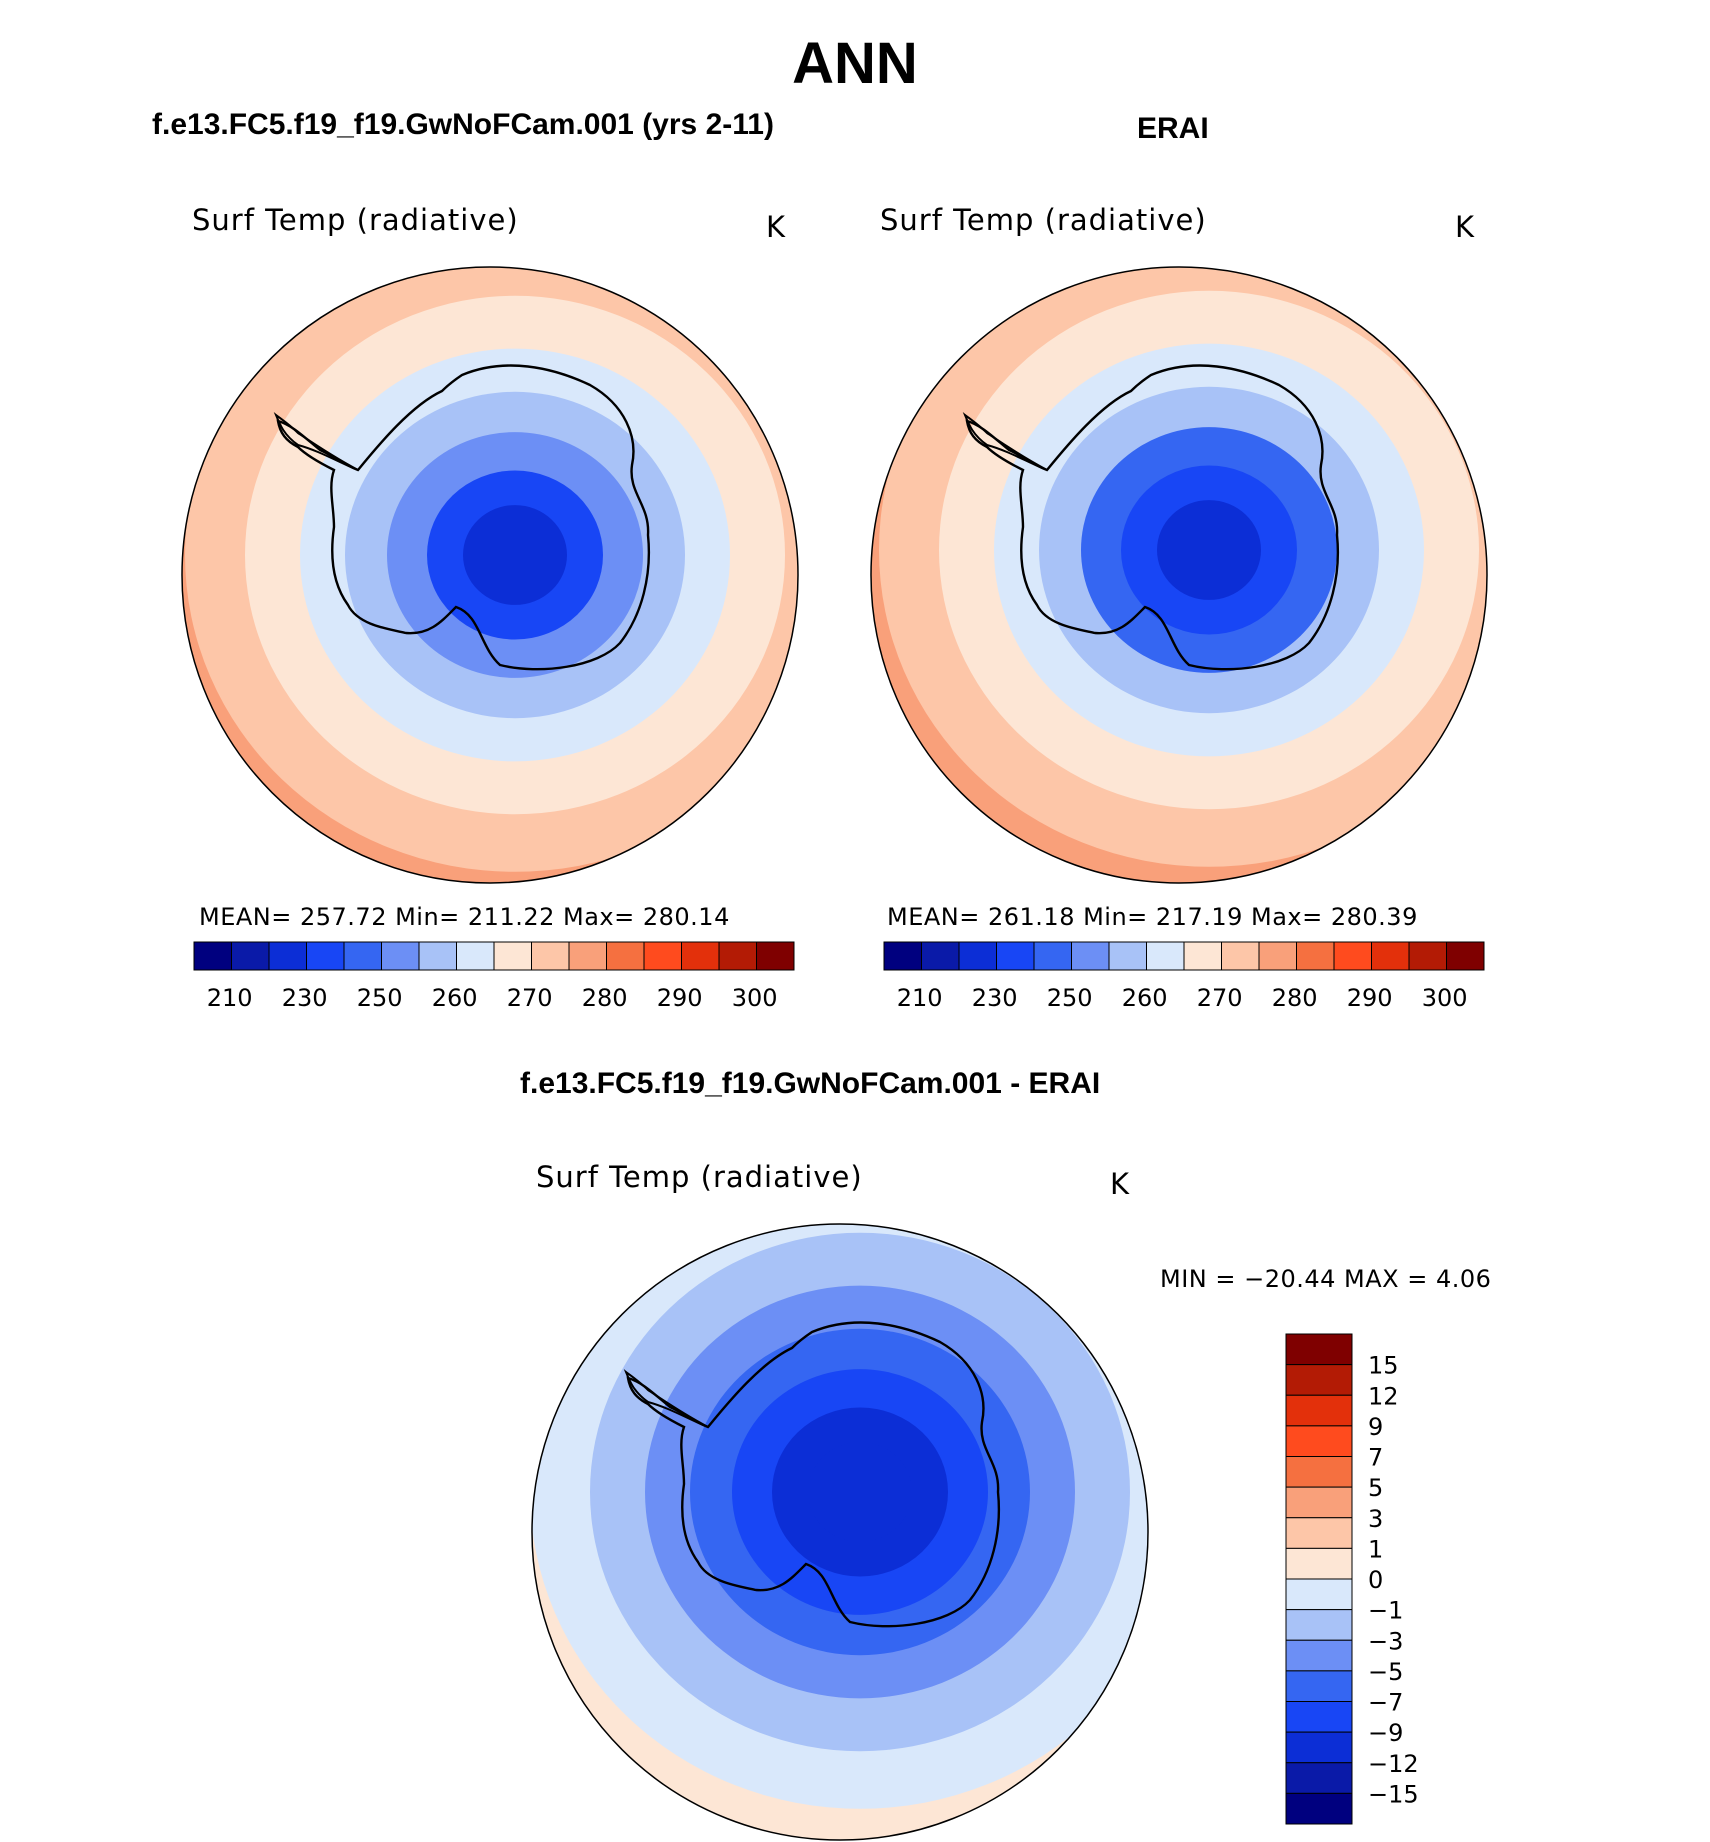 The image size is (1710, 1842). Describe the element at coordinates (355, 220) in the screenshot. I see `model-variable-label: Surf Temp (radiative)` at that location.